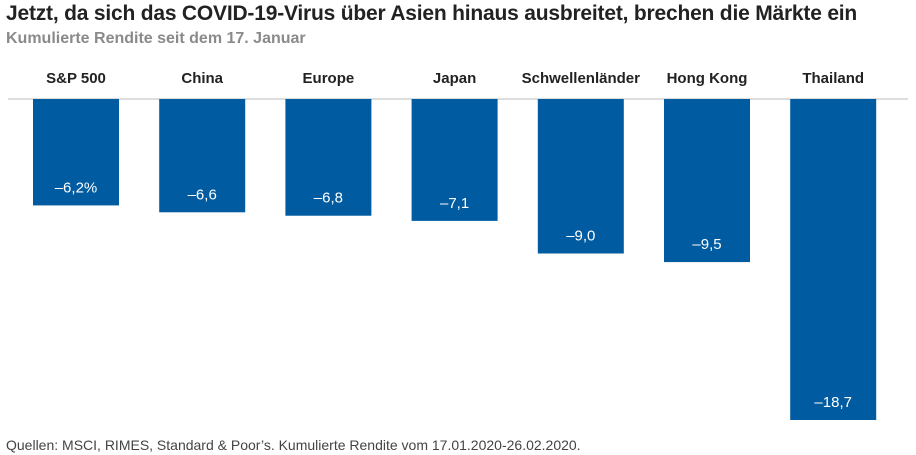 The height and width of the screenshot is (455, 916). I want to click on data-label: –18,7, so click(833, 402).